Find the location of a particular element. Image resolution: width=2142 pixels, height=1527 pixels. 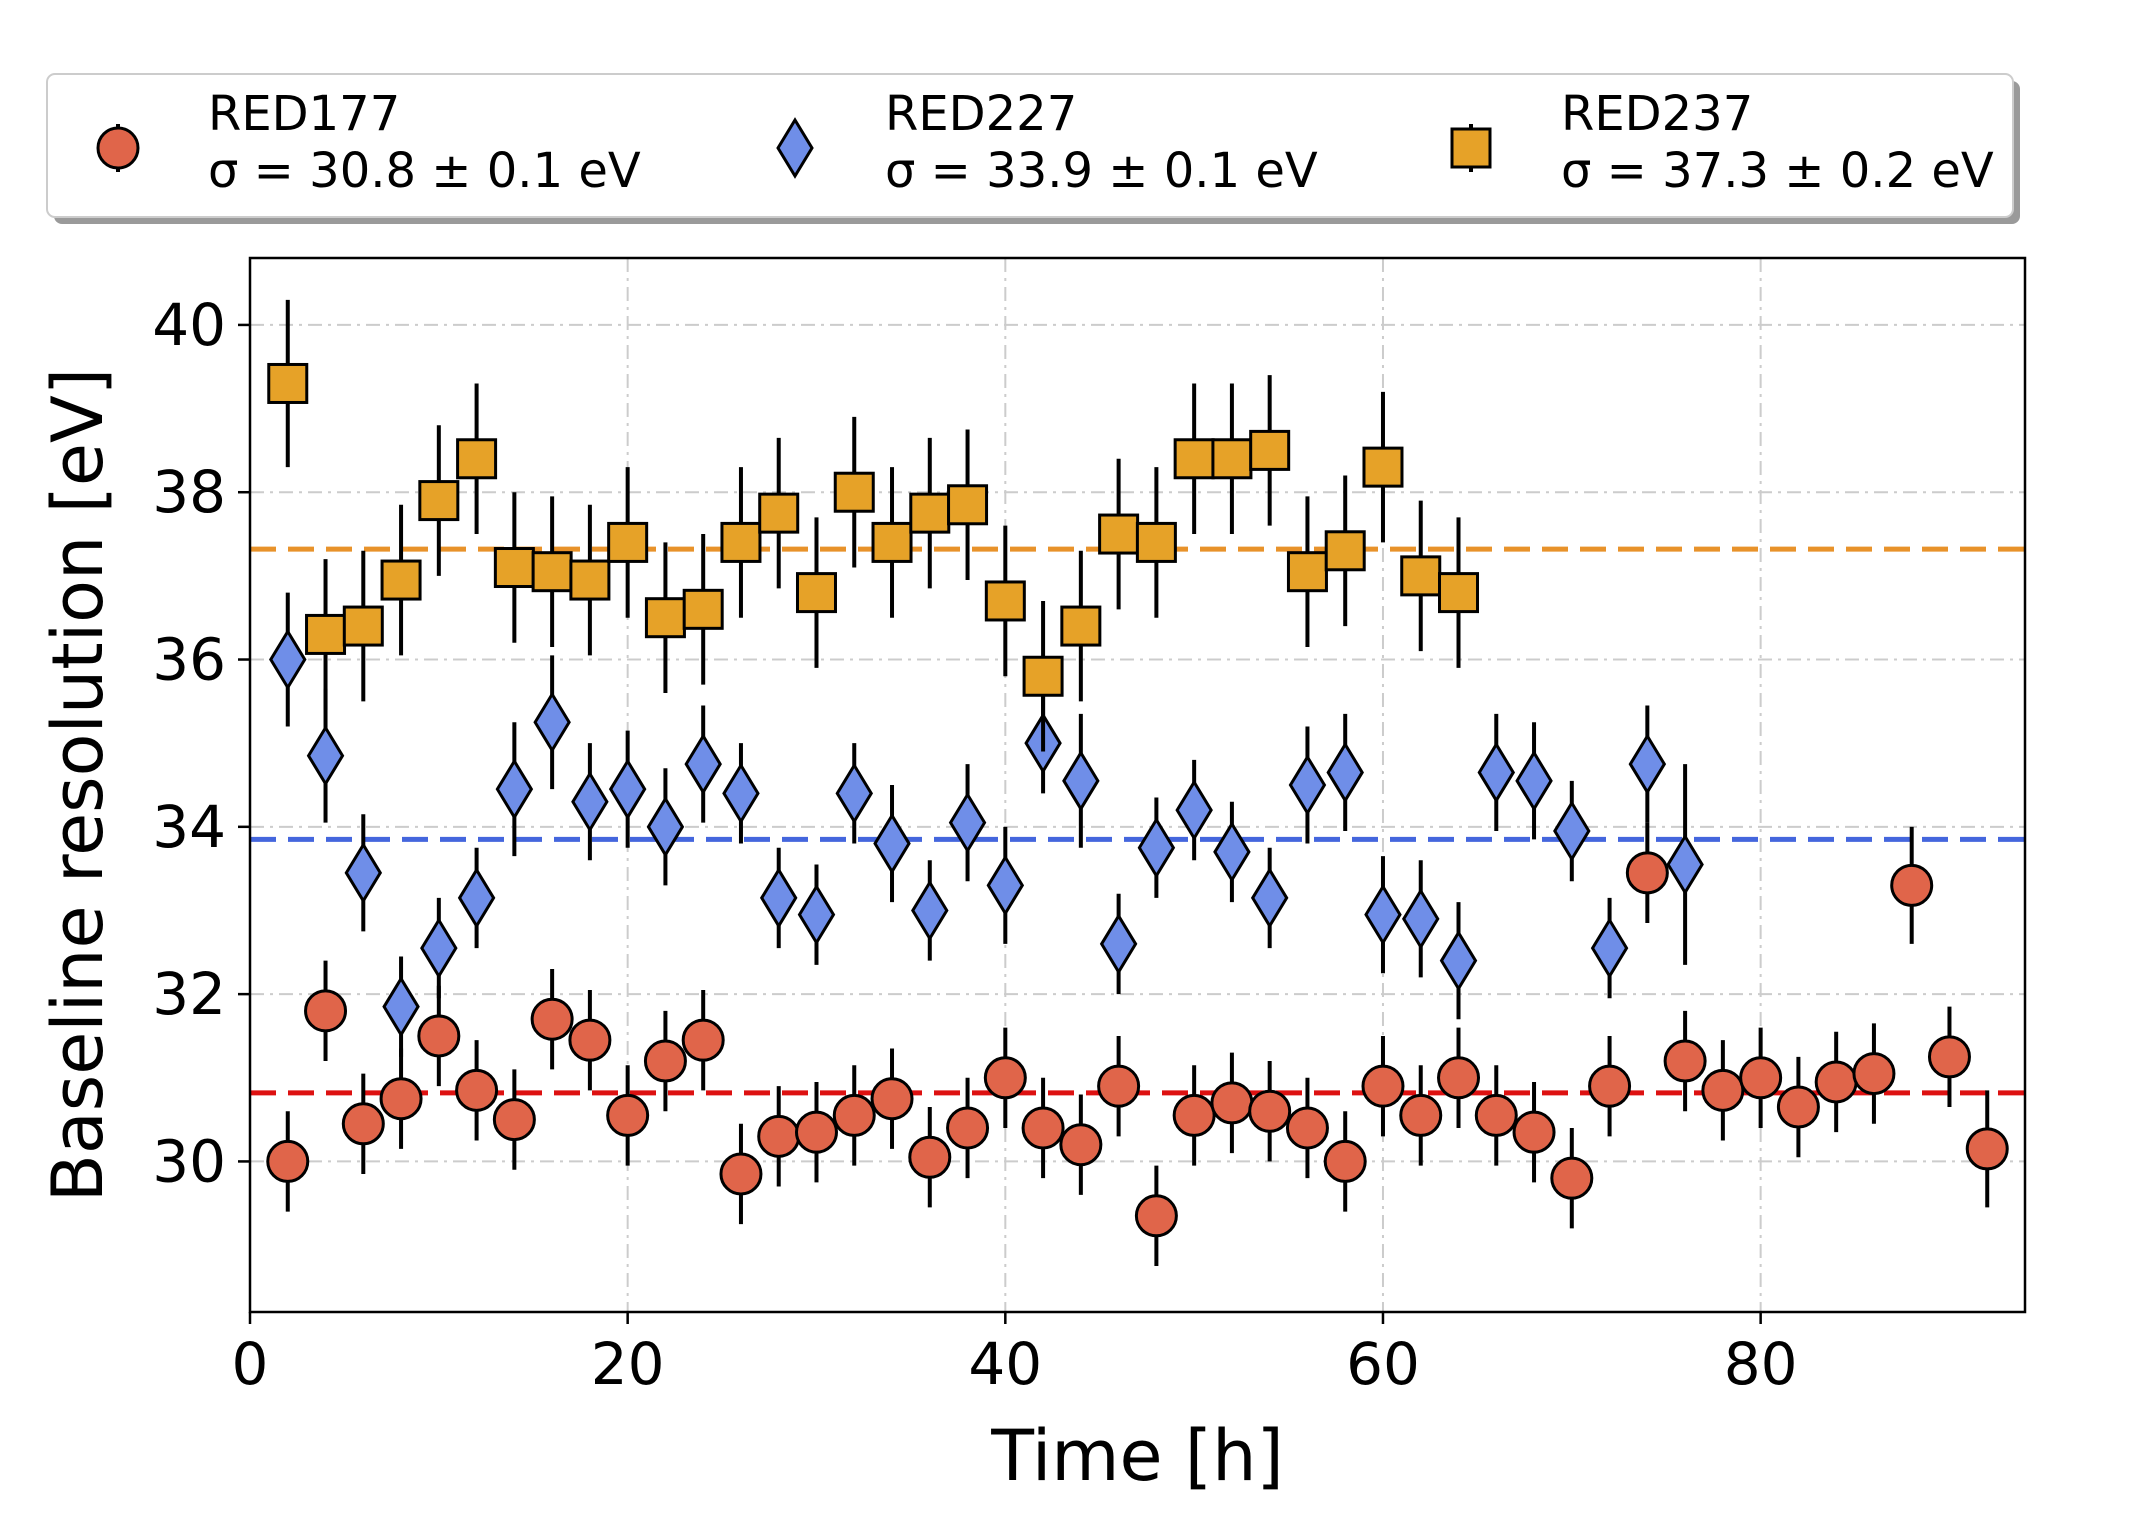

x-tick-label: 0 is located at coordinates (250, 1364).